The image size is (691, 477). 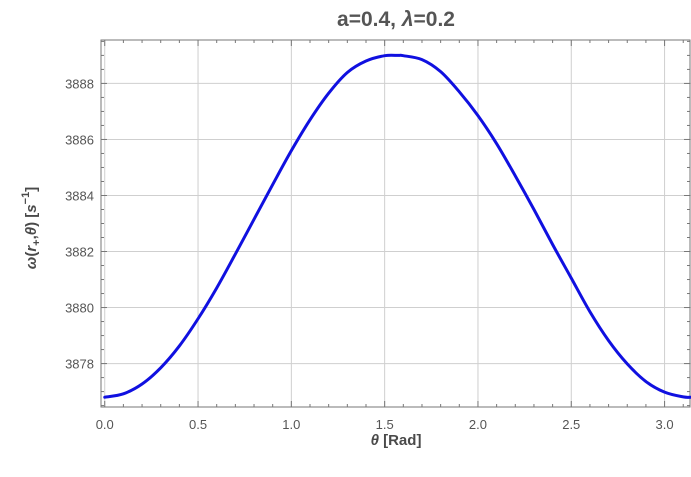 I want to click on x-tick-label: 3.0, so click(x=665, y=424).